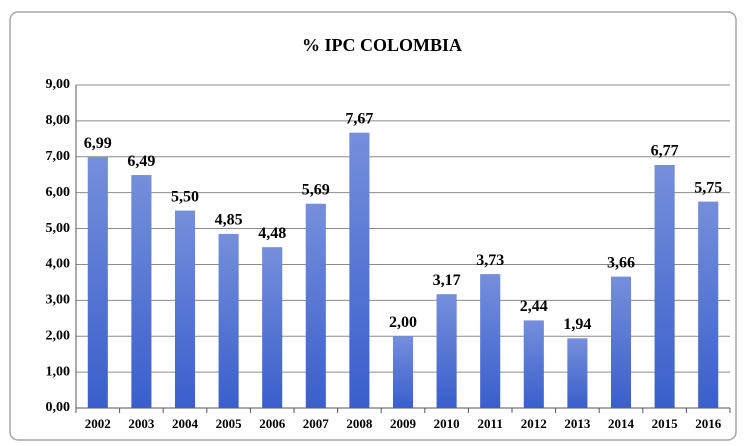 Image resolution: width=746 pixels, height=446 pixels. Describe the element at coordinates (58, 371) in the screenshot. I see `y-tick-label: 1,00` at that location.